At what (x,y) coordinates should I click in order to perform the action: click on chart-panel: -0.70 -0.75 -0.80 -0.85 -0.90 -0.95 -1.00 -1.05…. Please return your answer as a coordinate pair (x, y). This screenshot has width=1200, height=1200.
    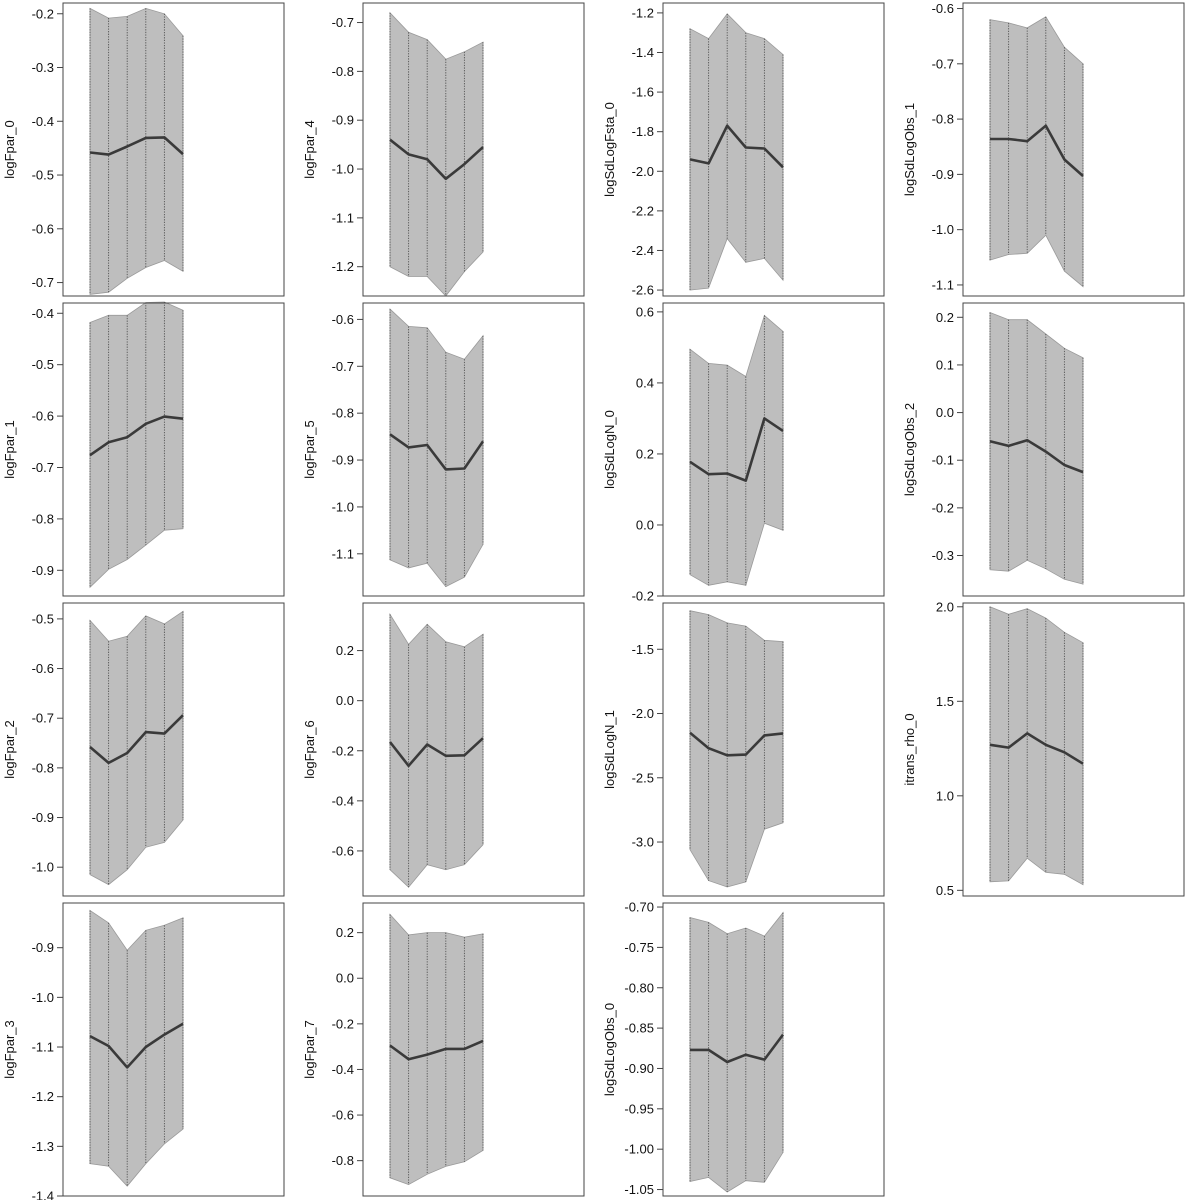
    Looking at the image, I should click on (743, 1048).